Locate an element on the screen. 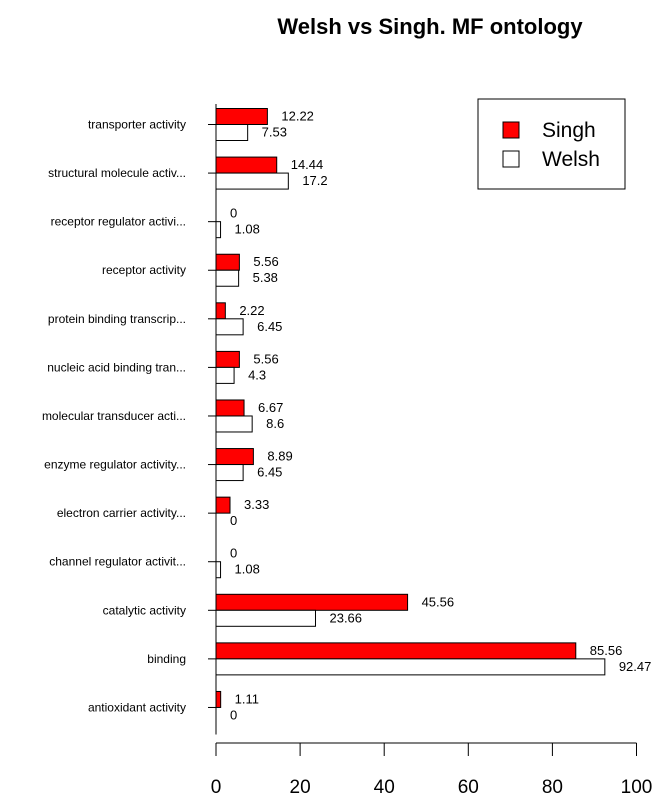  value-tick-label: 40 is located at coordinates (384, 787).